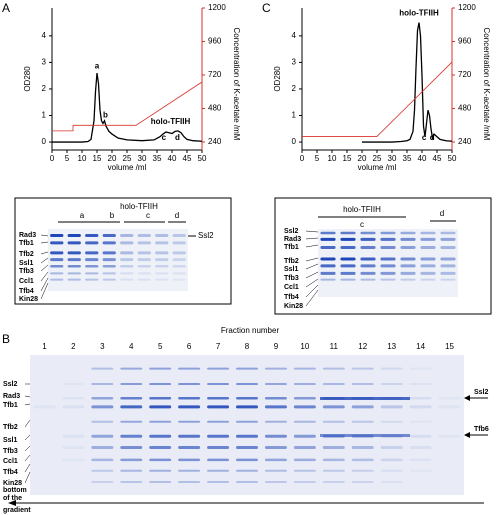 The width and height of the screenshot is (498, 515). I want to click on x-tick-label: 5, so click(317, 158).